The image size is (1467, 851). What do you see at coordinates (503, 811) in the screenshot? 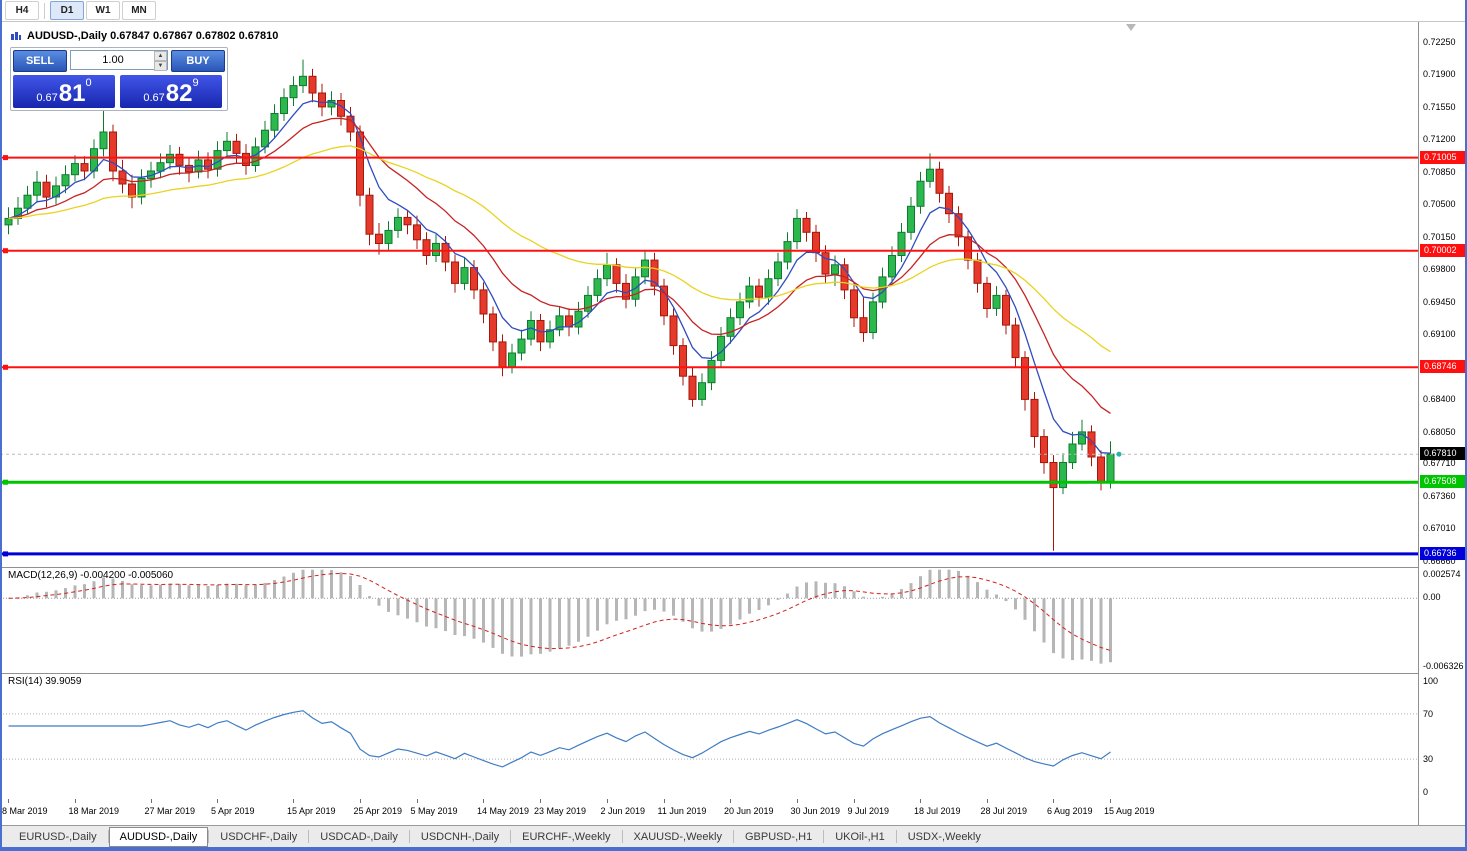
I see `time-axis-date-label: 14 May 2019` at bounding box center [503, 811].